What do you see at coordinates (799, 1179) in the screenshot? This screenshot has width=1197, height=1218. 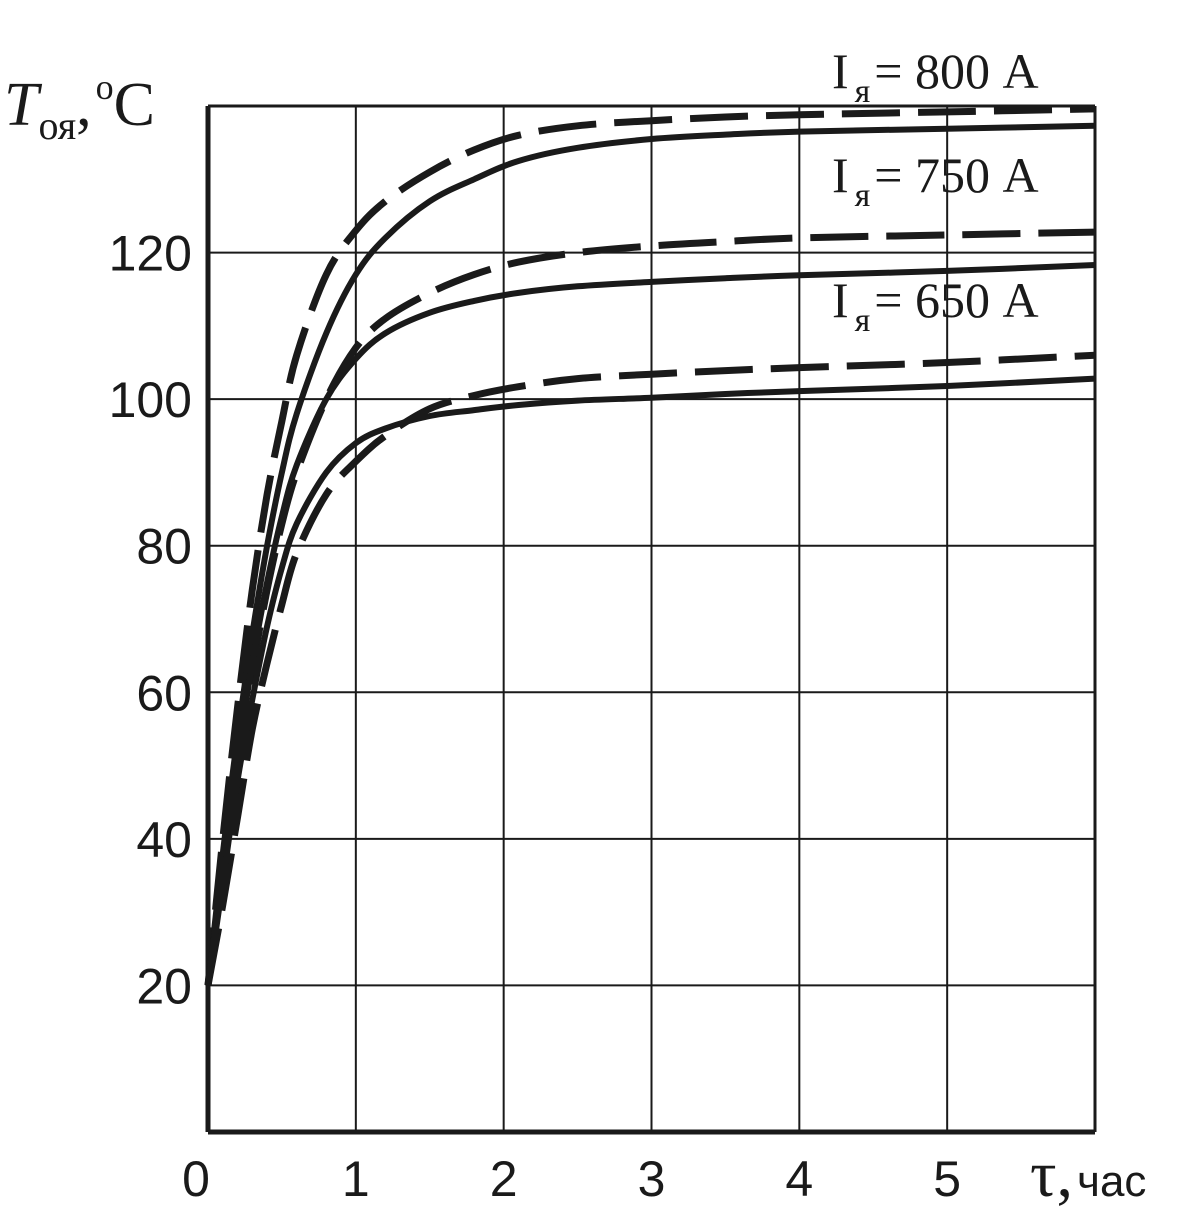 I see `x-tick-label: 4` at bounding box center [799, 1179].